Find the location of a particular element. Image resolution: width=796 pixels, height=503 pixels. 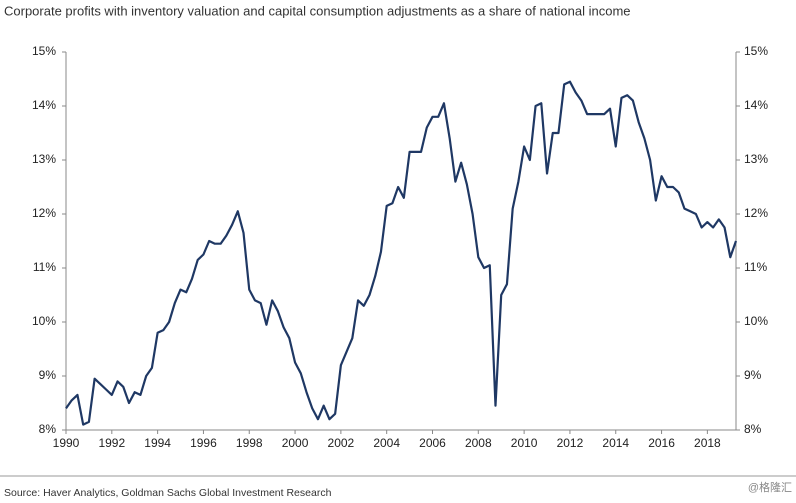

x-tick-label: 2014 is located at coordinates (615, 443).